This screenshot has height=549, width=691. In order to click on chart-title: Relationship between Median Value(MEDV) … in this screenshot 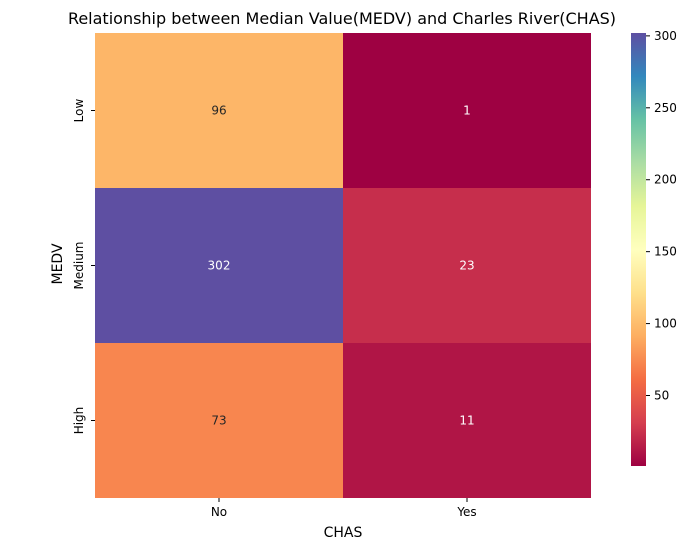, I will do `click(342, 18)`.